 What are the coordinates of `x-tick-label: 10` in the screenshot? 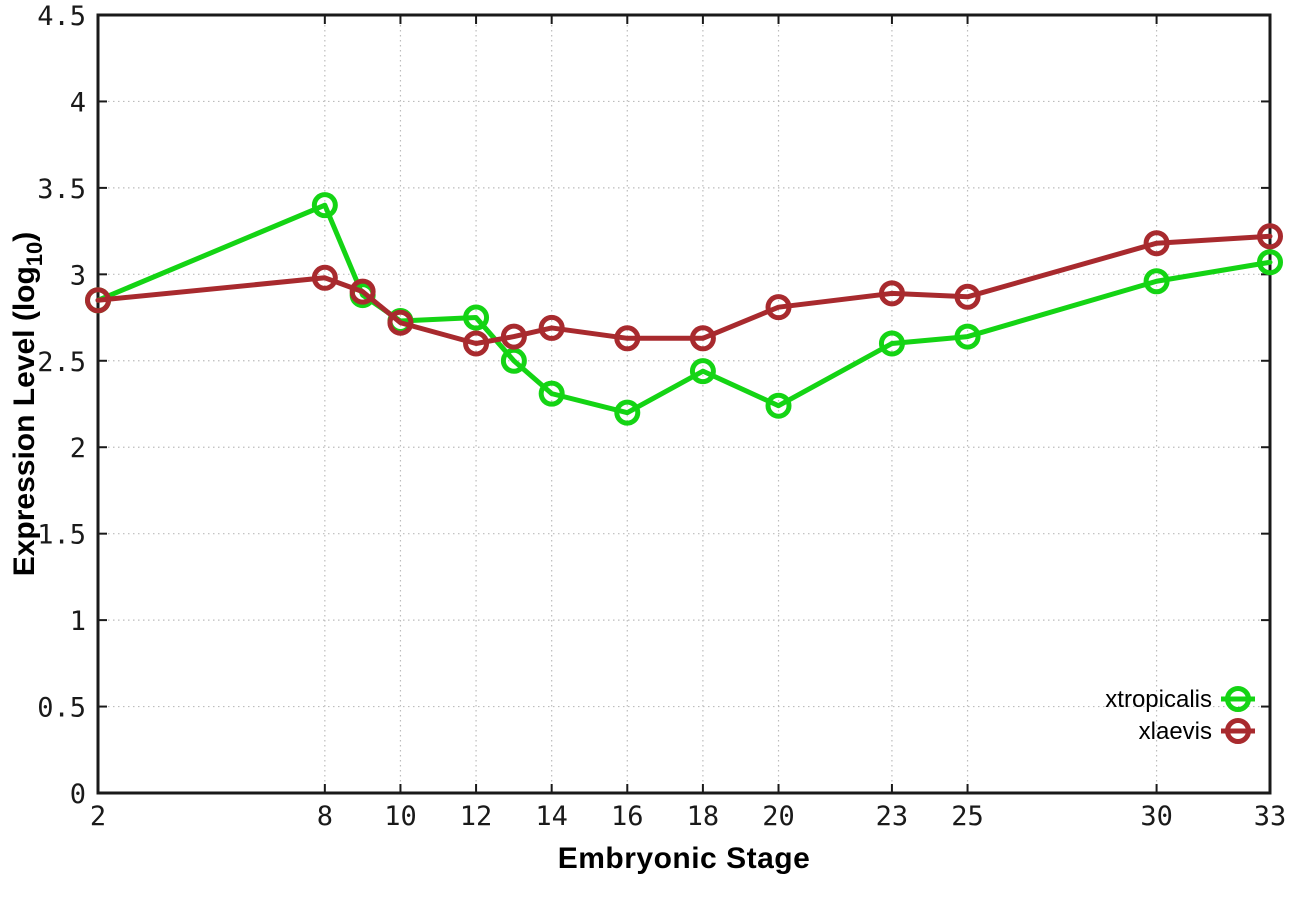 It's located at (400, 816).